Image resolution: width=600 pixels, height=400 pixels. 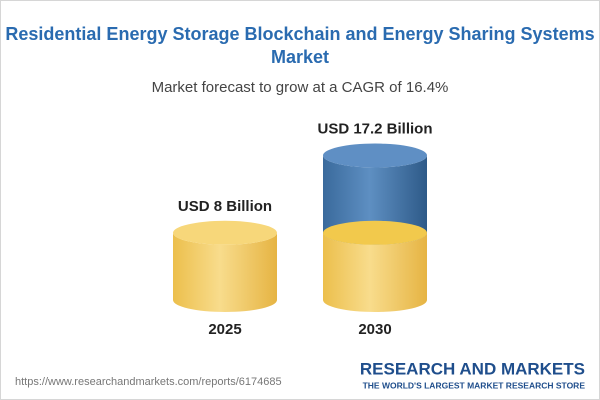 I want to click on cylinder-base, so click(x=375, y=272).